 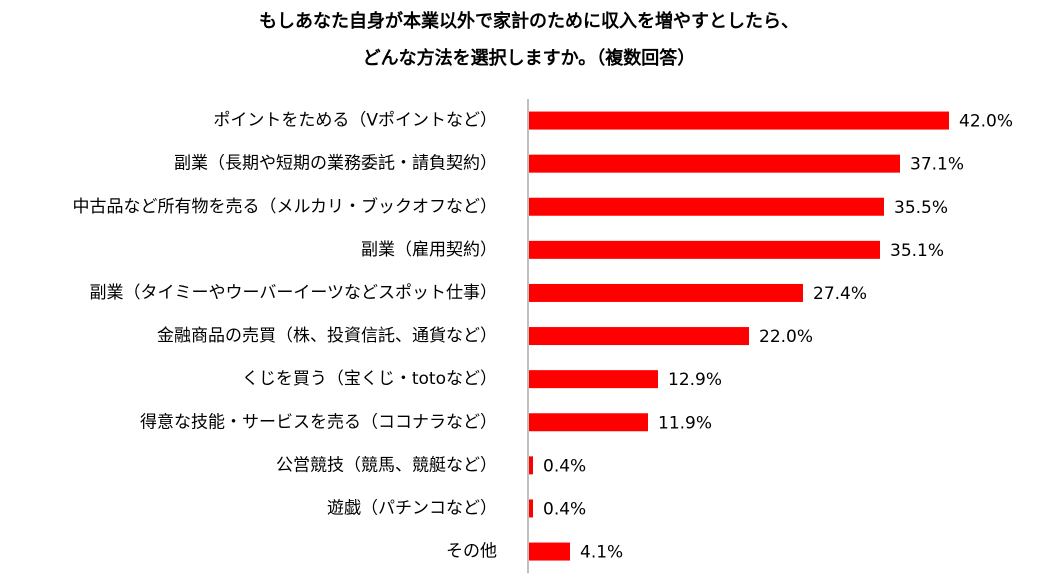 I want to click on category-label: くじを買う（宝くじ・totoなど）, so click(x=369, y=379).